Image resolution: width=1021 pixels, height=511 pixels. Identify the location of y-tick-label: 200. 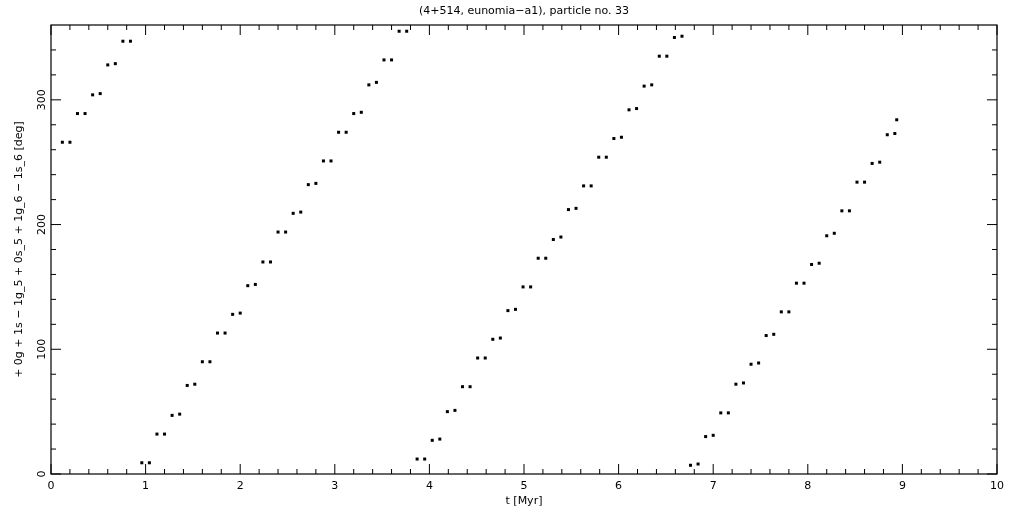
(41, 225).